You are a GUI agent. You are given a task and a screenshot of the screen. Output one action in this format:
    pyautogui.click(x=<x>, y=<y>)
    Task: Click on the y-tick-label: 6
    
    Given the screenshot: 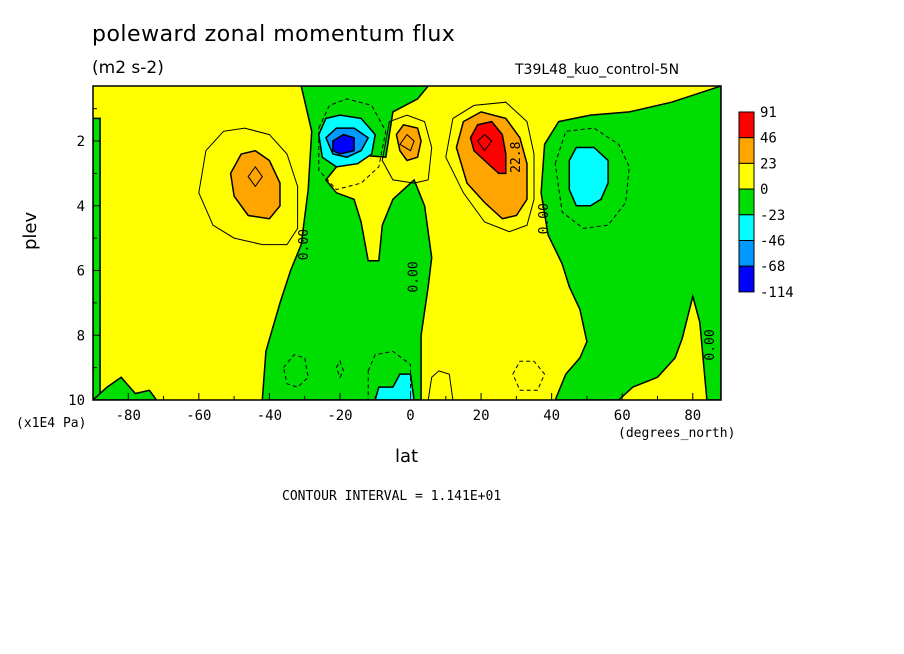 What is the action you would take?
    pyautogui.click(x=81, y=272)
    